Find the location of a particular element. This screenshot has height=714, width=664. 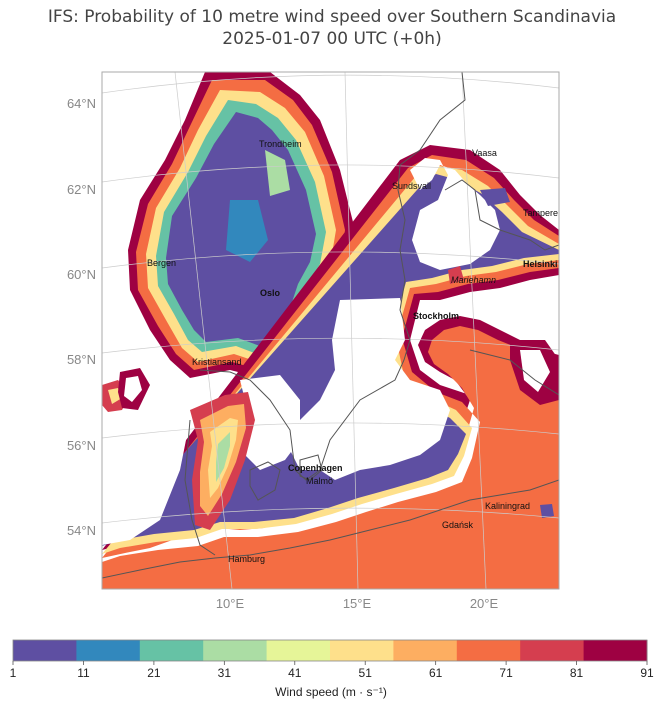

lat-label-64: 64°N is located at coordinates (81, 103).